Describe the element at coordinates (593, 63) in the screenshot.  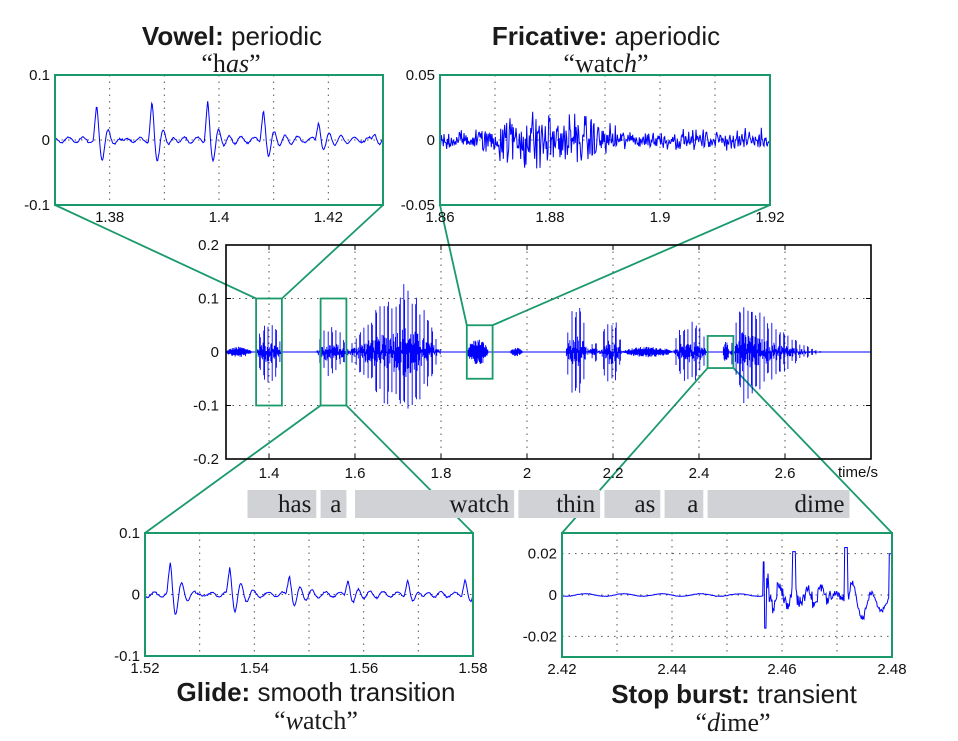
I see `fricative-quote-open: “watc` at that location.